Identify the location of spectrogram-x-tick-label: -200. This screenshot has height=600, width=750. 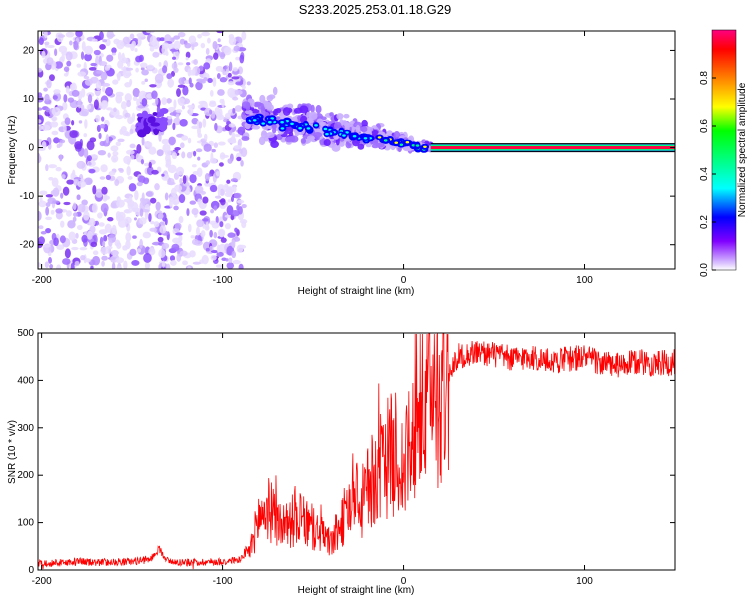
(42, 280).